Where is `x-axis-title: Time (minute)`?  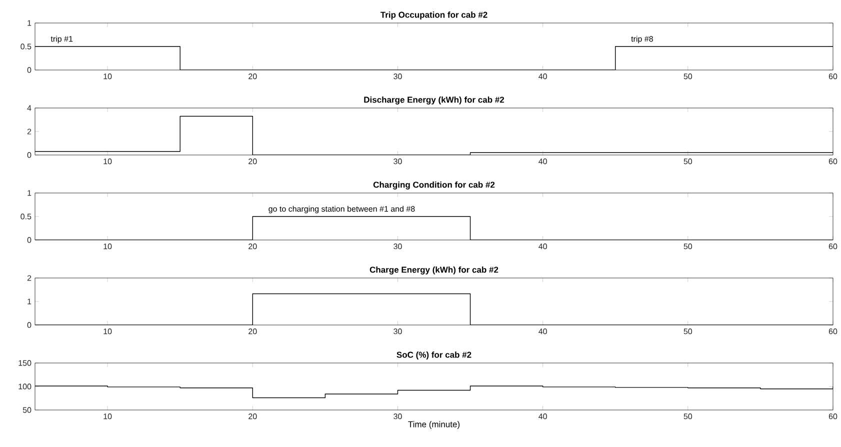
x-axis-title: Time (minute) is located at coordinates (434, 425).